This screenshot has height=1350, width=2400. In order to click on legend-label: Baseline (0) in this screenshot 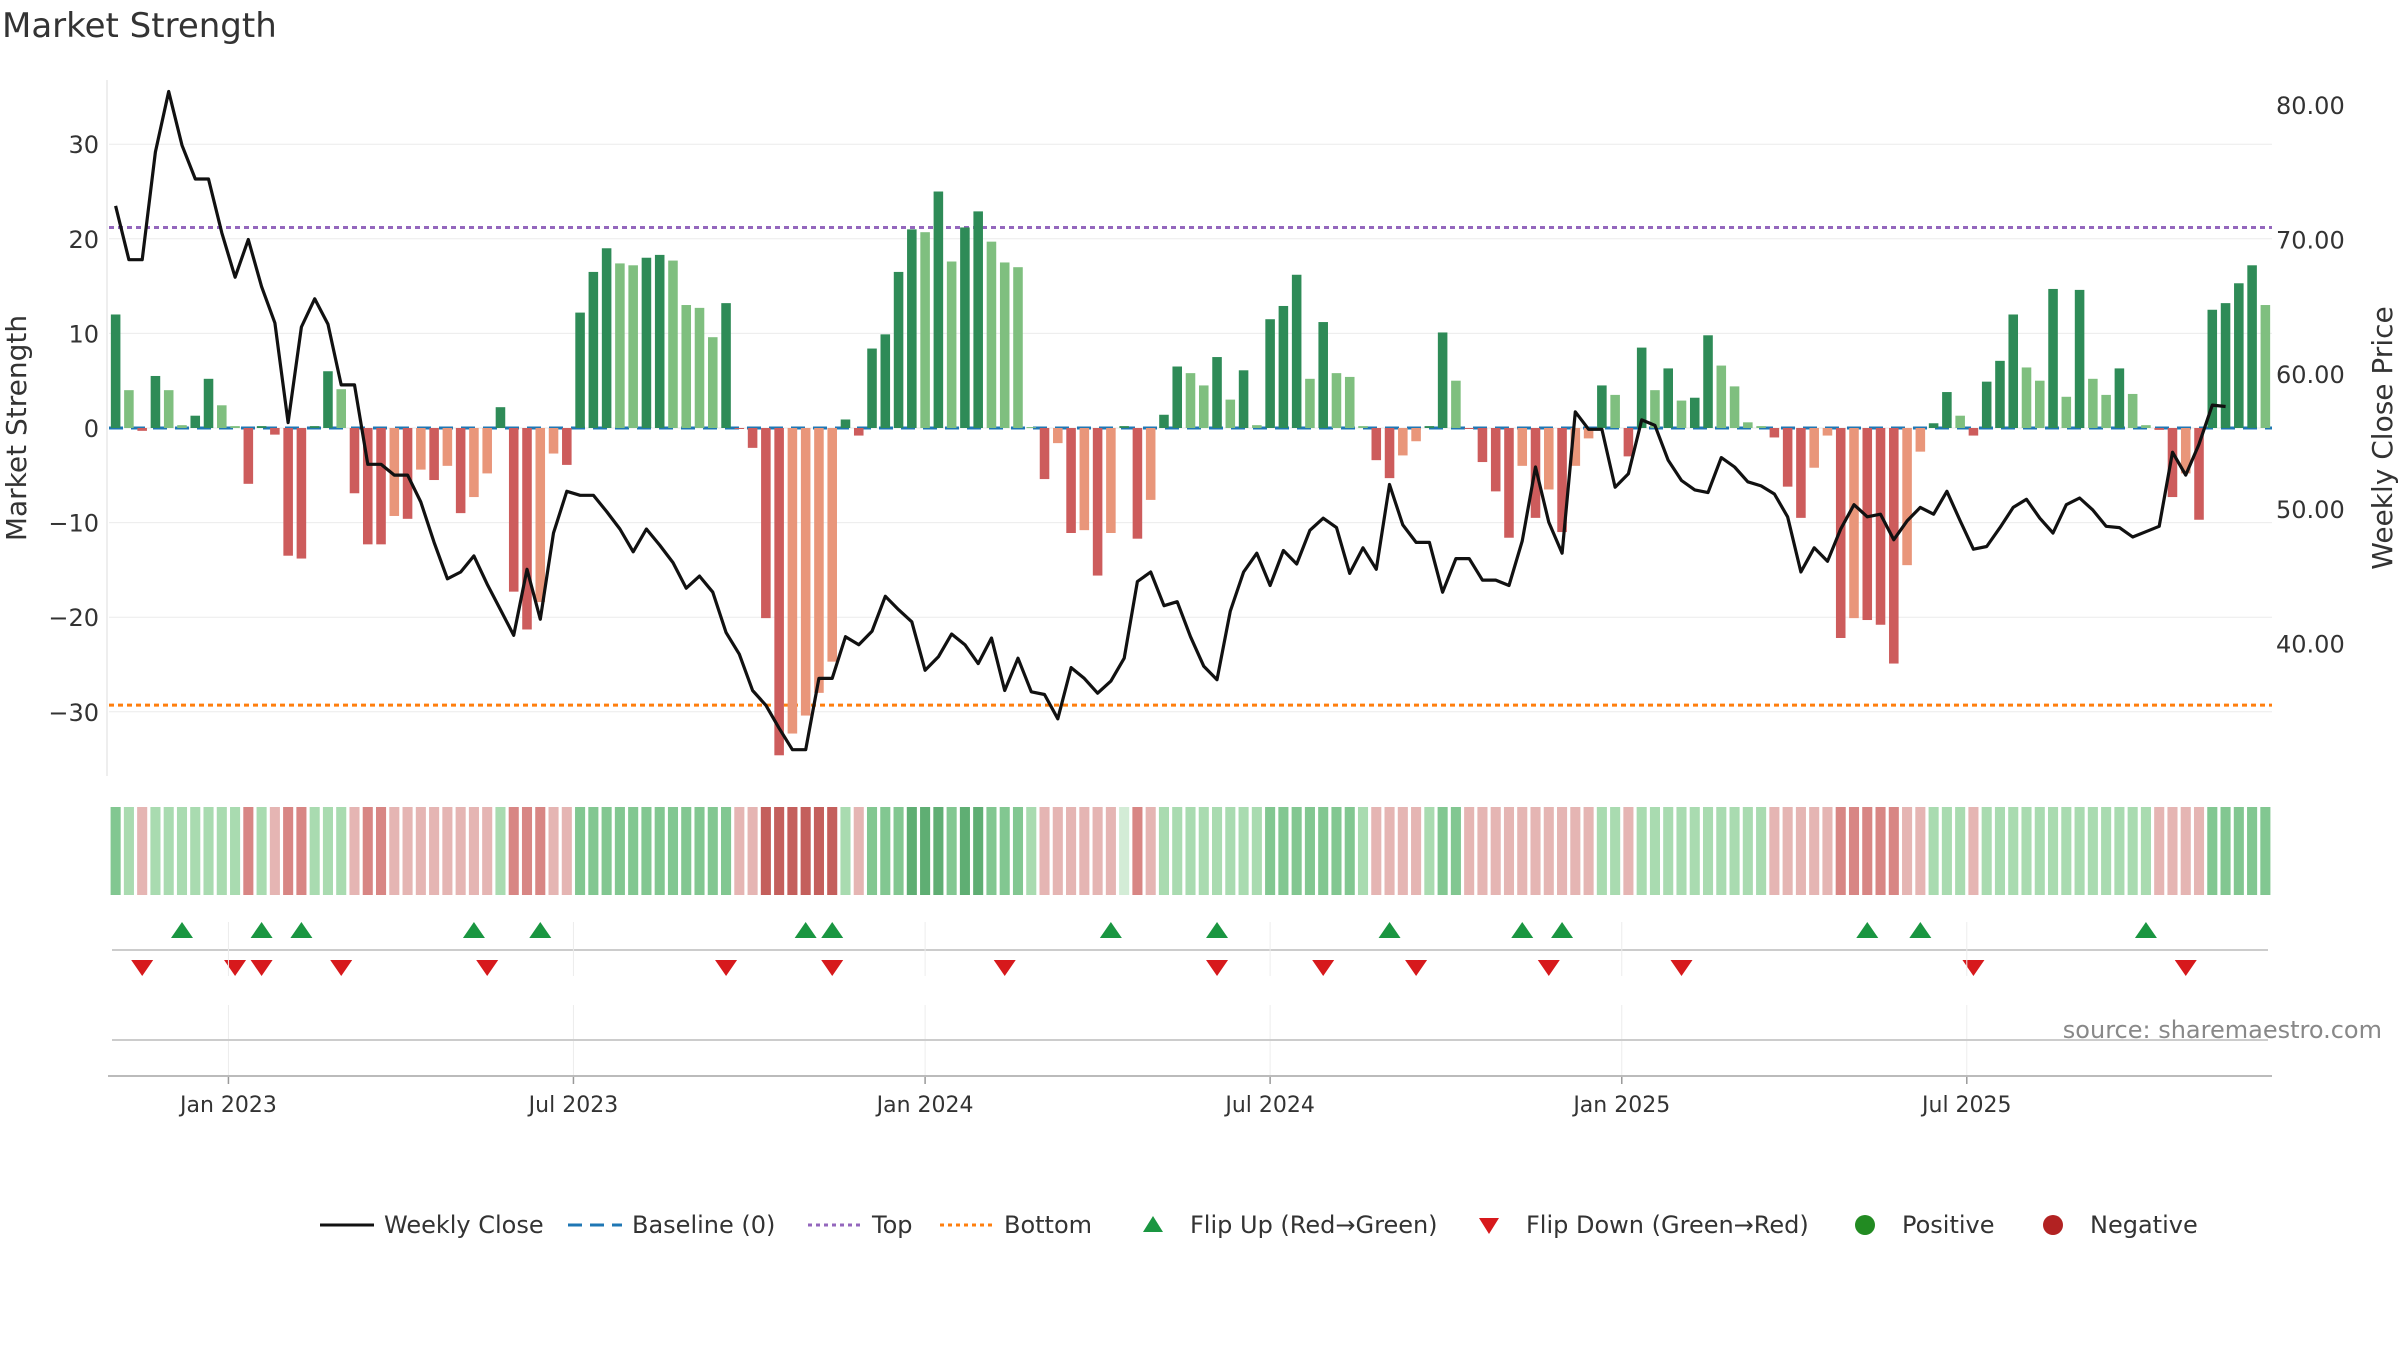, I will do `click(704, 1225)`.